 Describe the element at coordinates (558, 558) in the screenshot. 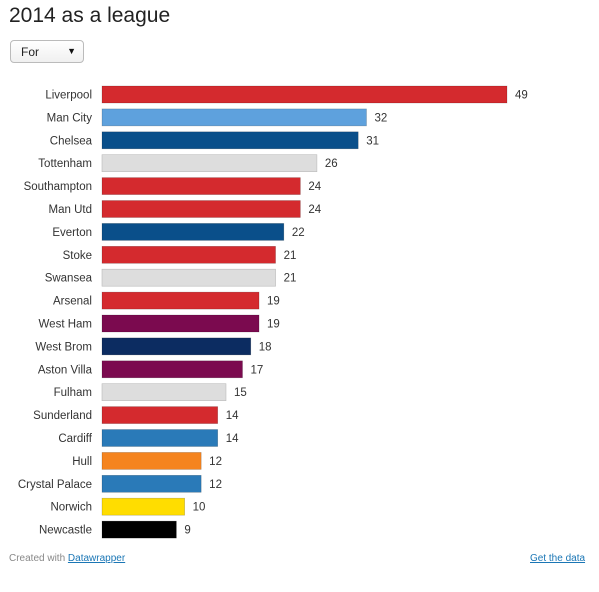

I see `get-data-link: Get the data` at that location.